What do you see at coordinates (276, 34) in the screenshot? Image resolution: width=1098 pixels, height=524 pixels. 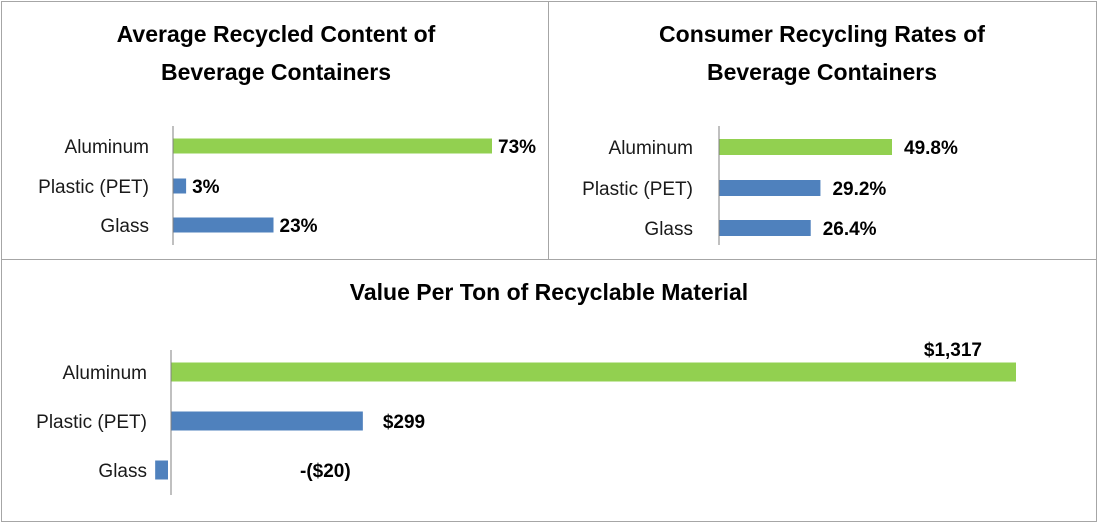 I see `chart-title-line: Average Recycled Content of` at bounding box center [276, 34].